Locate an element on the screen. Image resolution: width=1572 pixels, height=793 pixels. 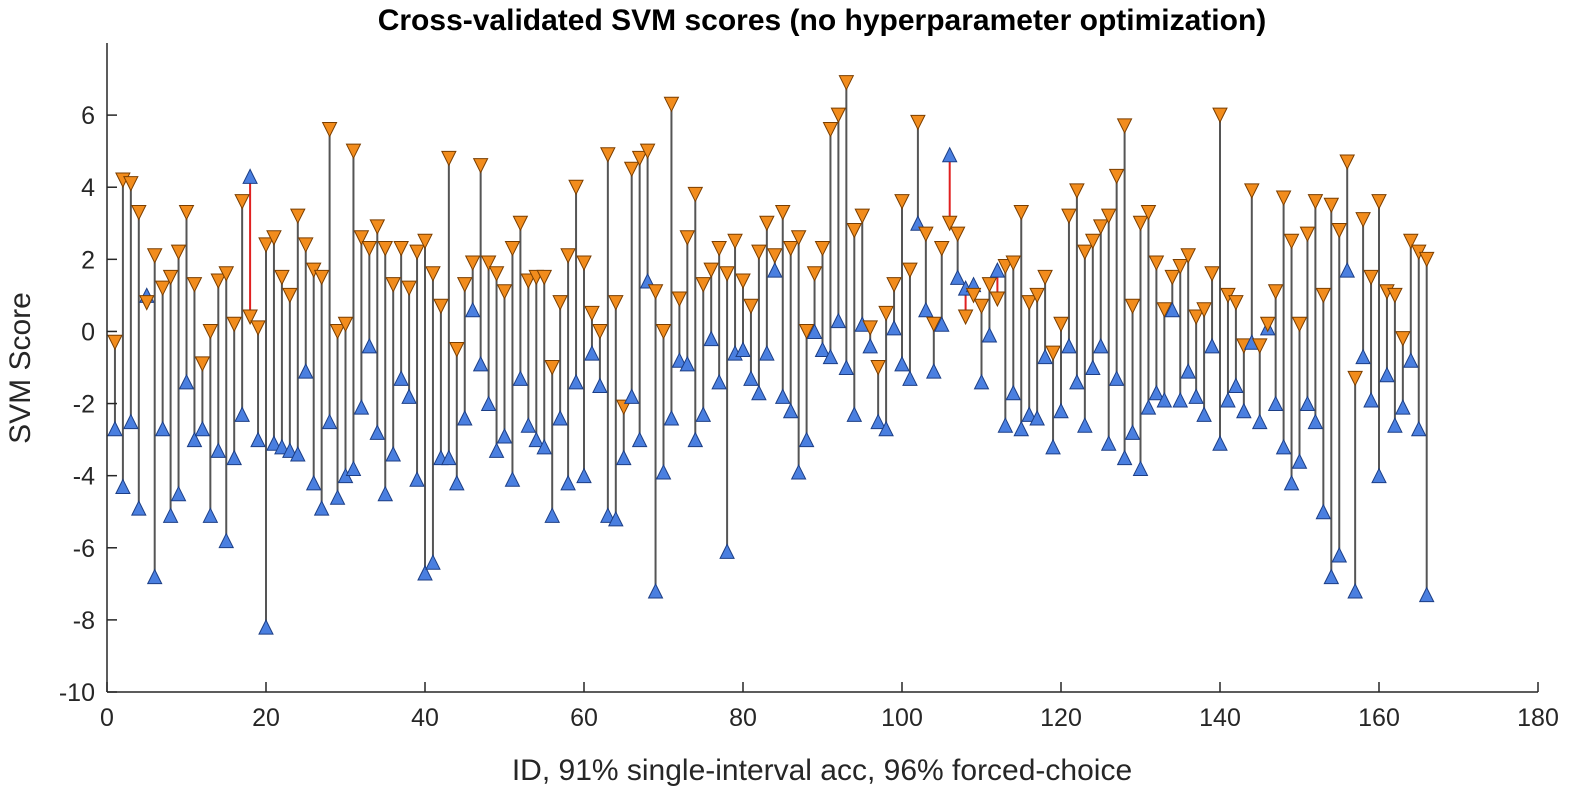
x-tick-label: 20 is located at coordinates (266, 718).